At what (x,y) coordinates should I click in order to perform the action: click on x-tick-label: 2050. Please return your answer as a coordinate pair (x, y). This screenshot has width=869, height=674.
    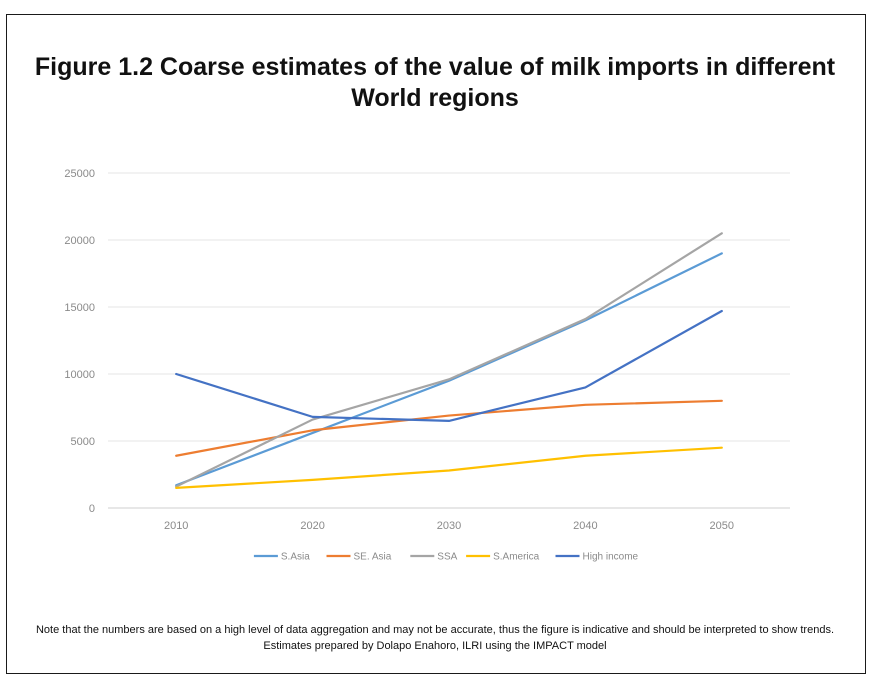
    Looking at the image, I should click on (722, 526).